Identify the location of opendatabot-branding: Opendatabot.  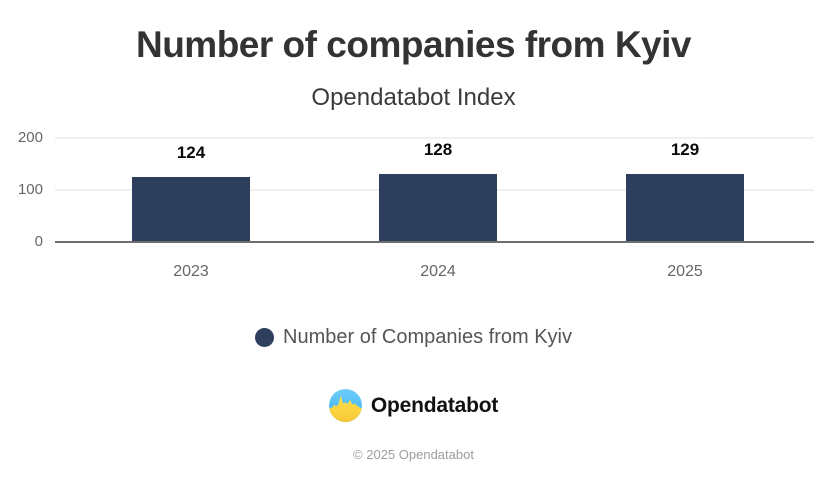
(413, 405).